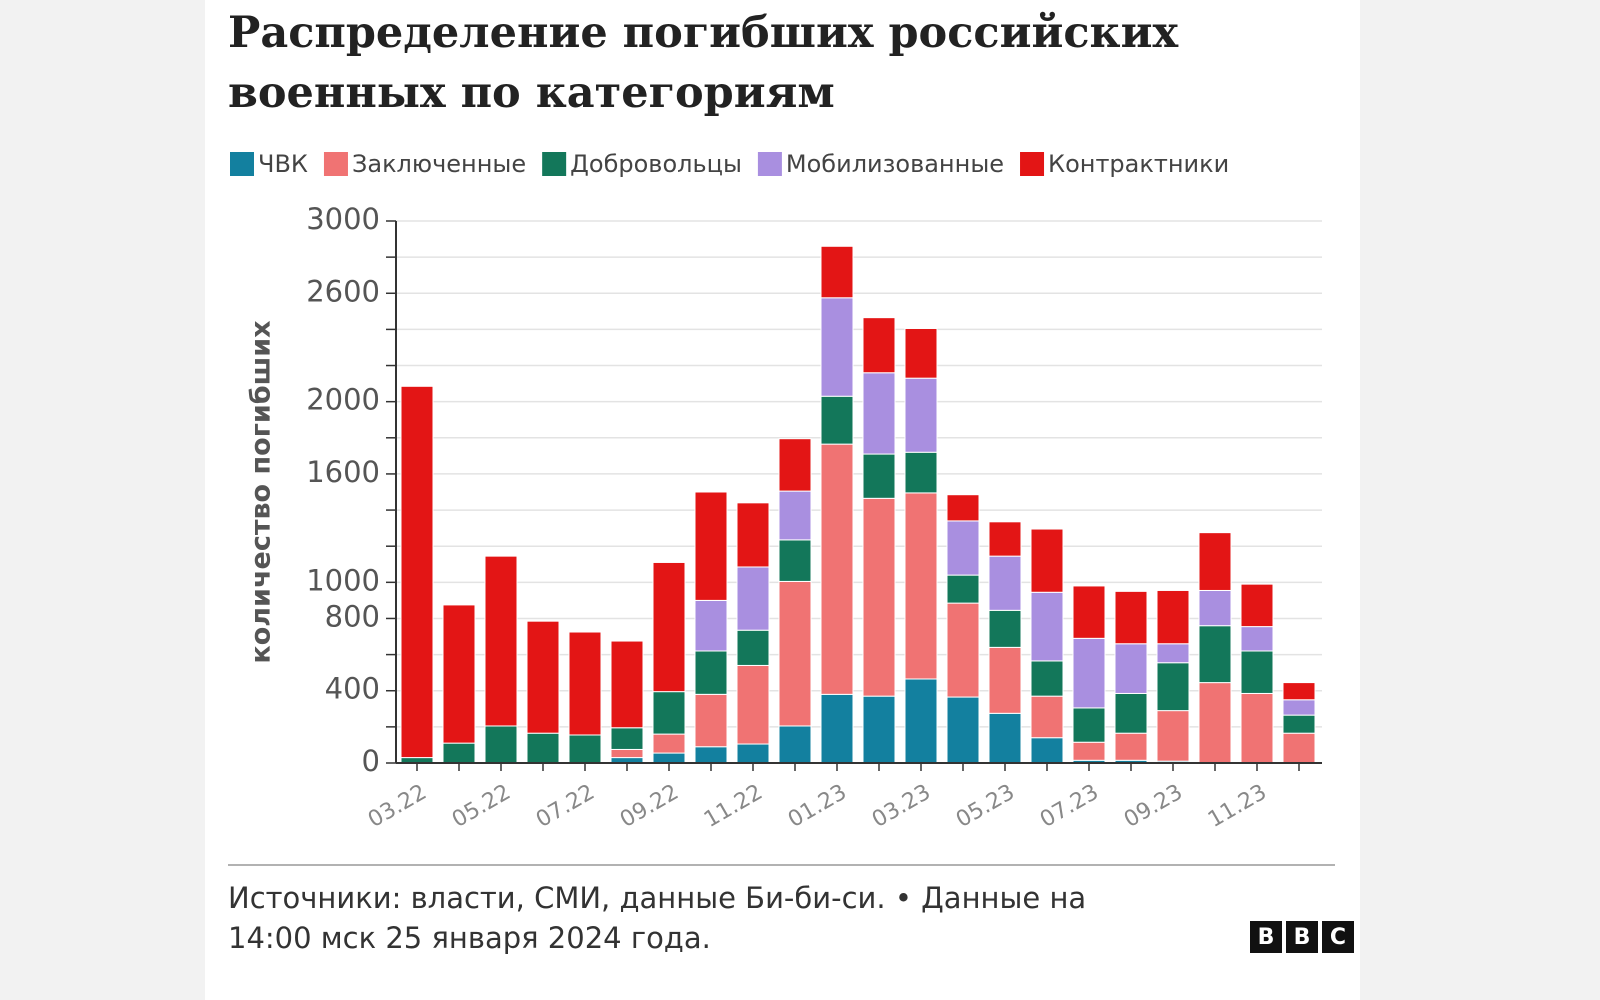  I want to click on legend-label: Заключенные, so click(439, 164).